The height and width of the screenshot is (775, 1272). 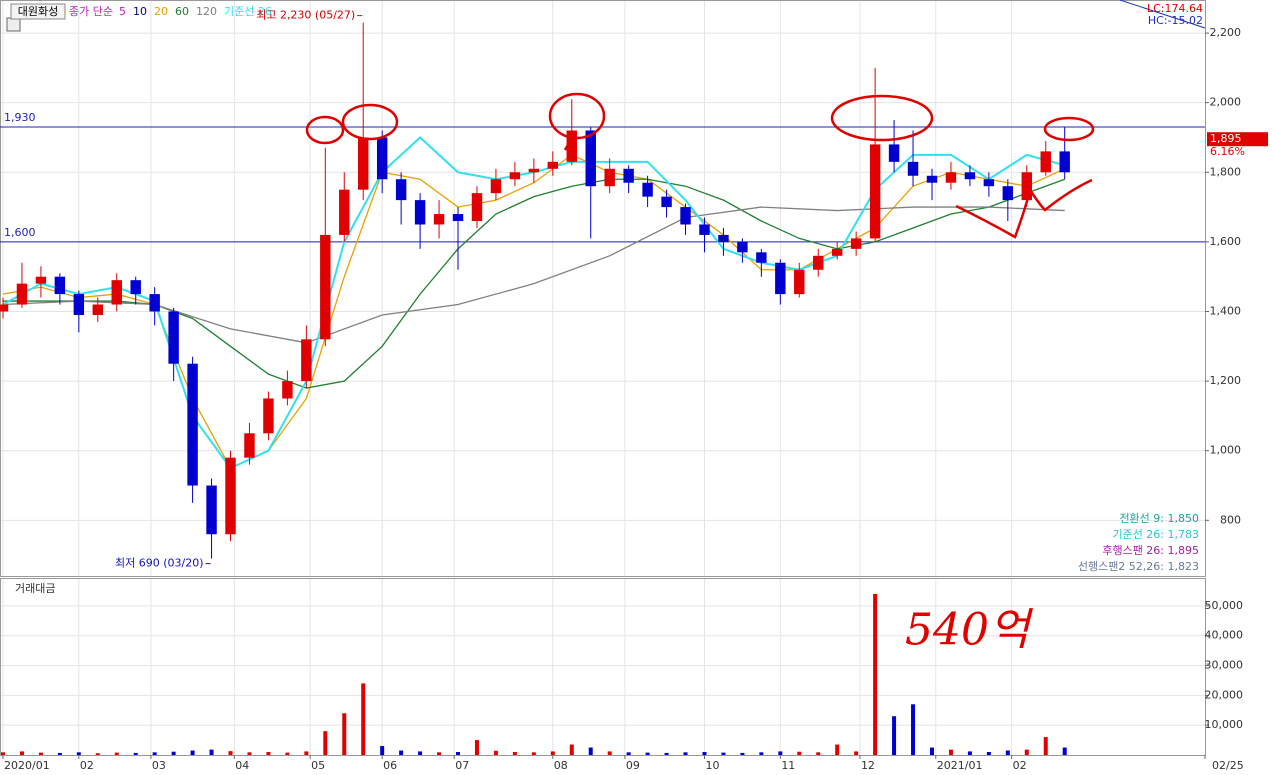 What do you see at coordinates (91, 11) in the screenshot?
I see `ma-prefix: 종가 단순` at bounding box center [91, 11].